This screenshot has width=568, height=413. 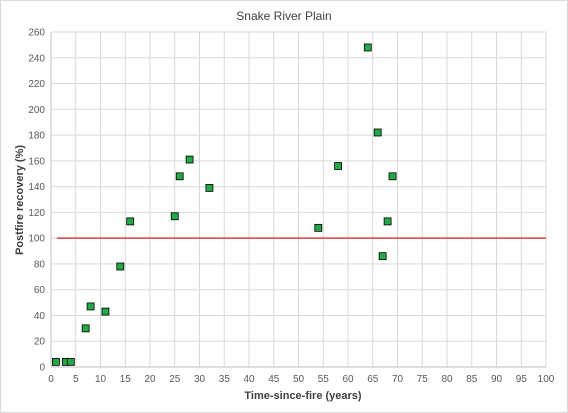 I want to click on x-tick-label: 15, so click(x=126, y=379).